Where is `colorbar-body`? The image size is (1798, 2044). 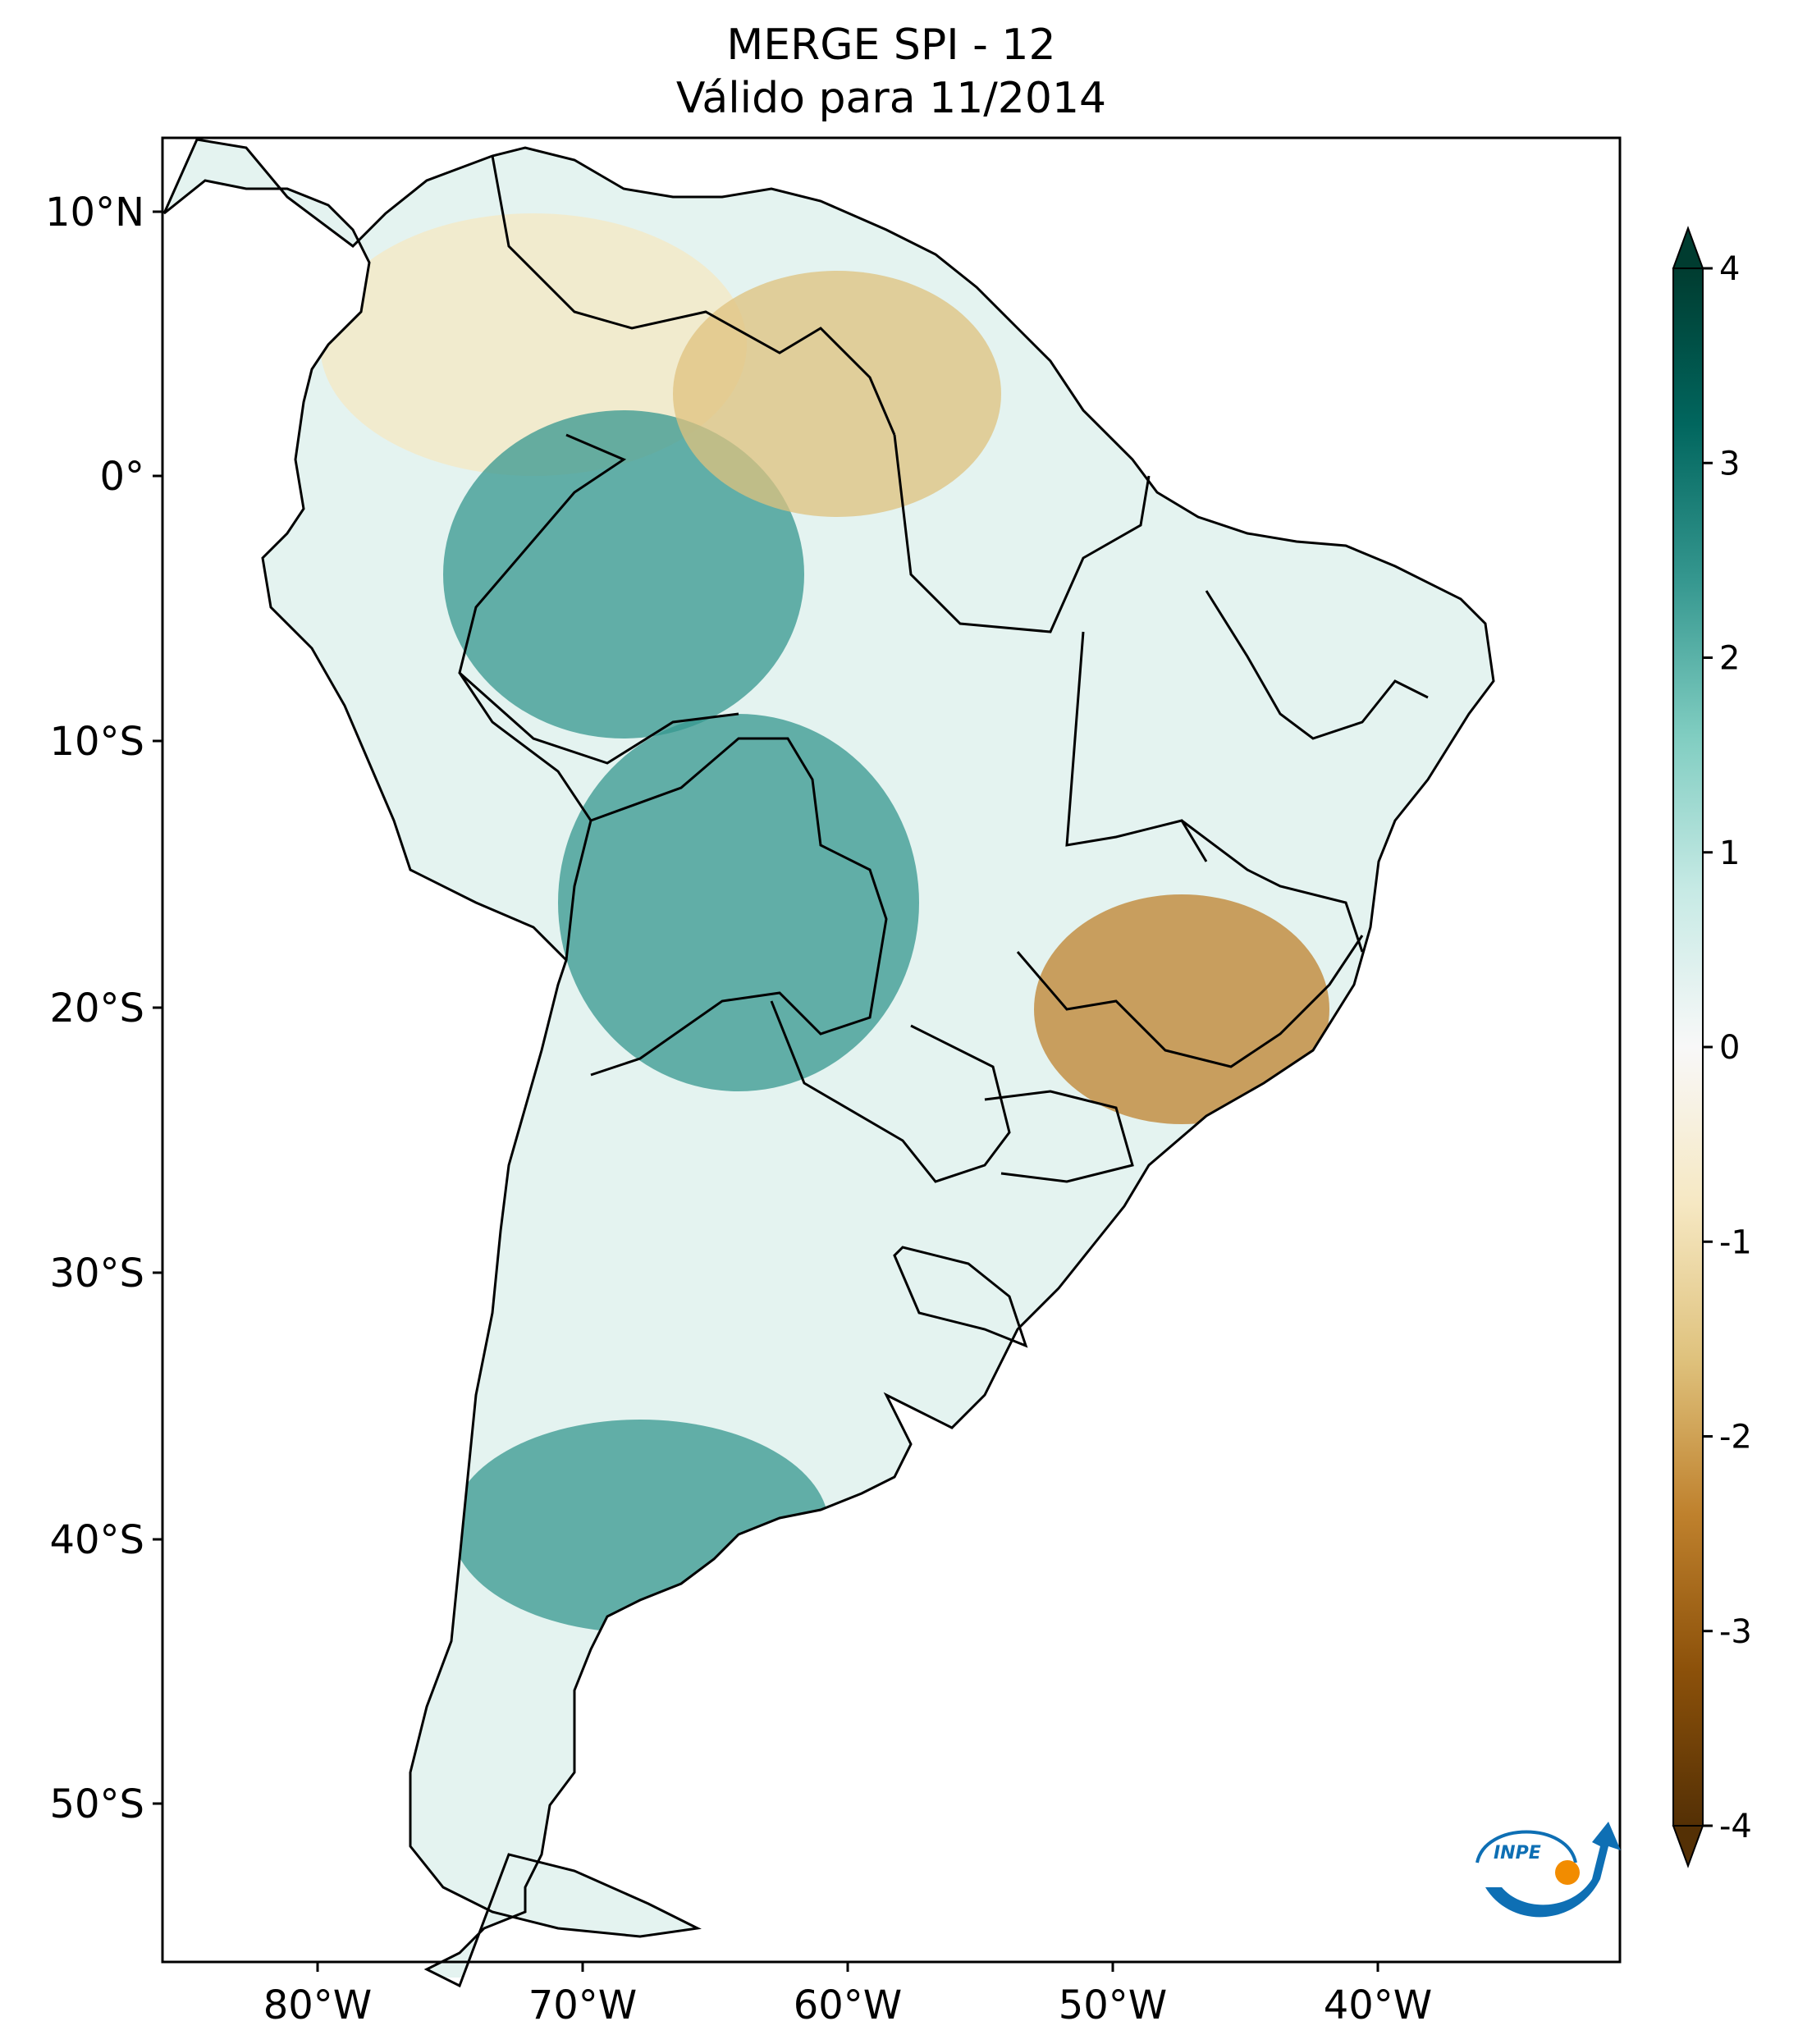 colorbar-body is located at coordinates (1688, 1047).